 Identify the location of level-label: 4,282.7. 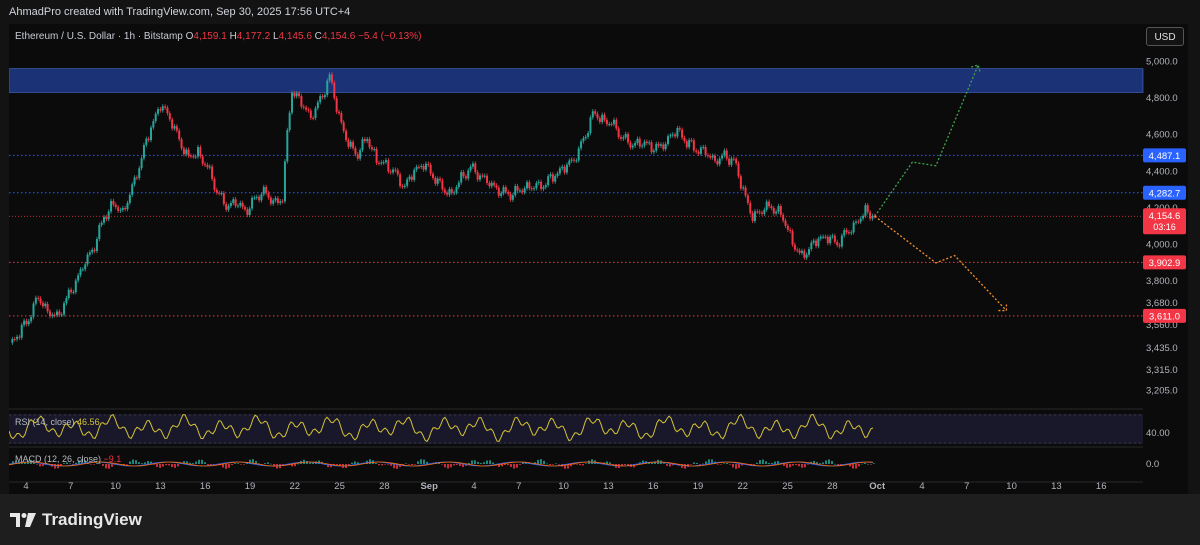
(1165, 193).